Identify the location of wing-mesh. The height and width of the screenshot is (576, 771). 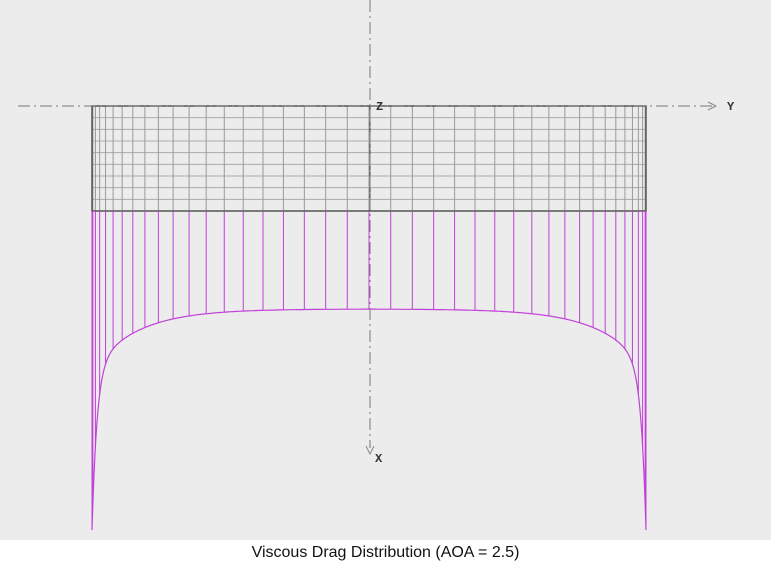
(369, 158).